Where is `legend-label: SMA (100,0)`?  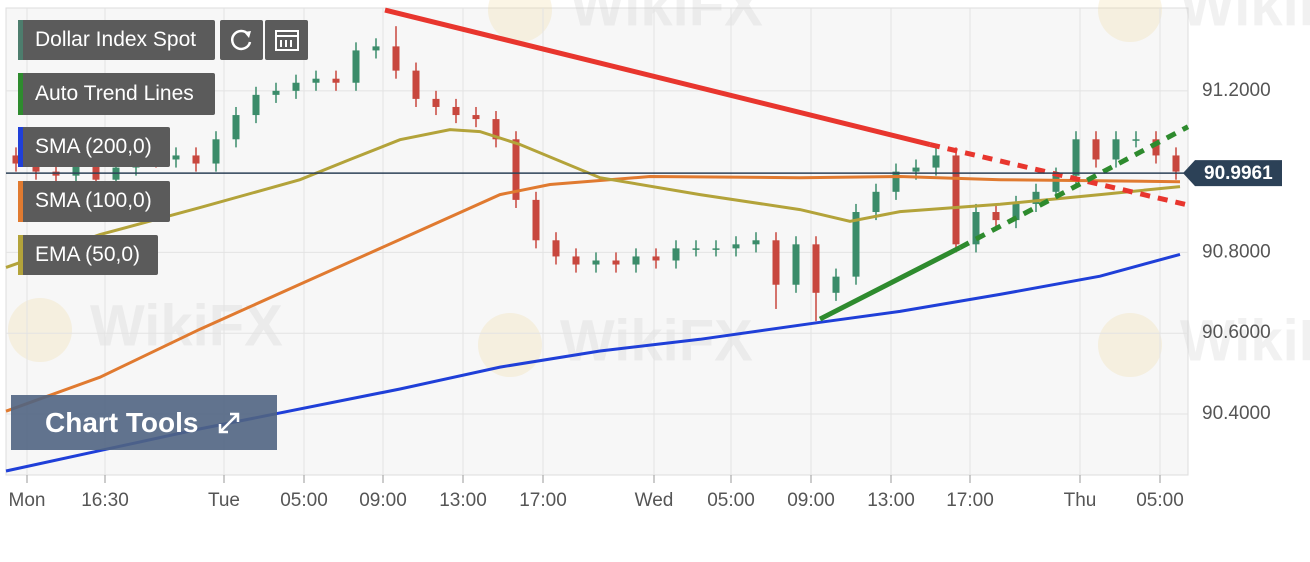 legend-label: SMA (100,0) is located at coordinates (93, 200).